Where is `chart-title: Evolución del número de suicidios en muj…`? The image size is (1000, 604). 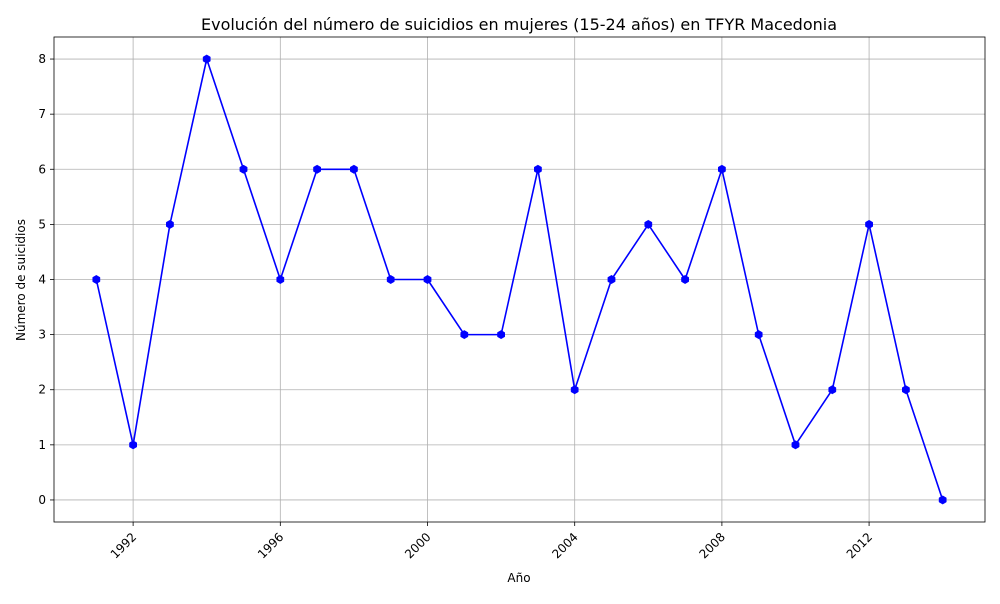 chart-title: Evolución del número de suicidios en muj… is located at coordinates (519, 24).